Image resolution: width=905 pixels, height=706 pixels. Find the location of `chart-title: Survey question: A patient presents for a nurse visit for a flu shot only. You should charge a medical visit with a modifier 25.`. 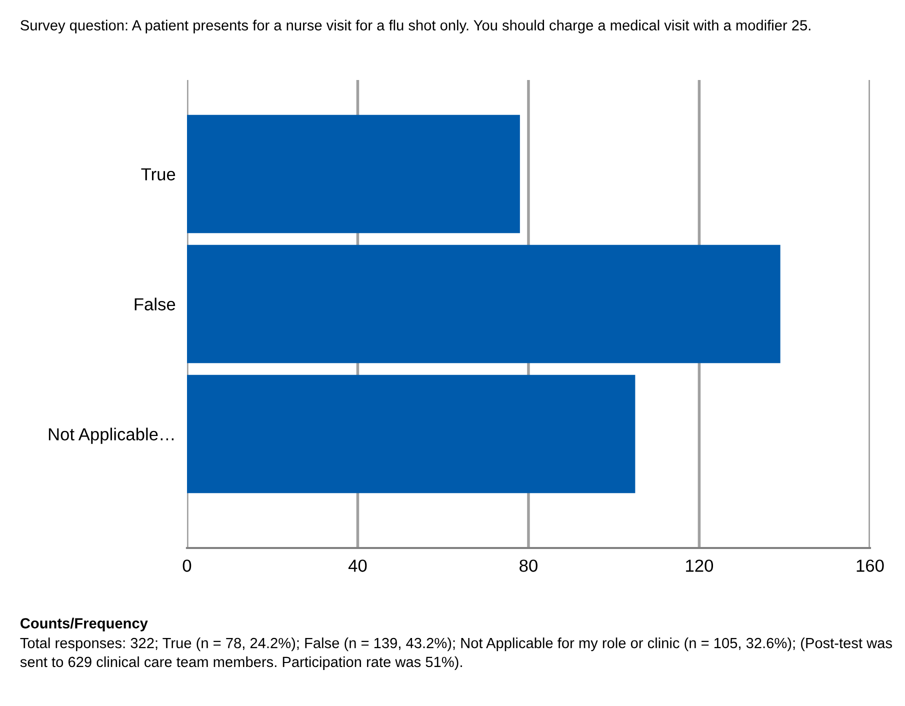

chart-title: Survey question: A patient presents for a nurse visit for a flu shot only. You should charge a medical visit with a modifier 25. is located at coordinates (415, 27).